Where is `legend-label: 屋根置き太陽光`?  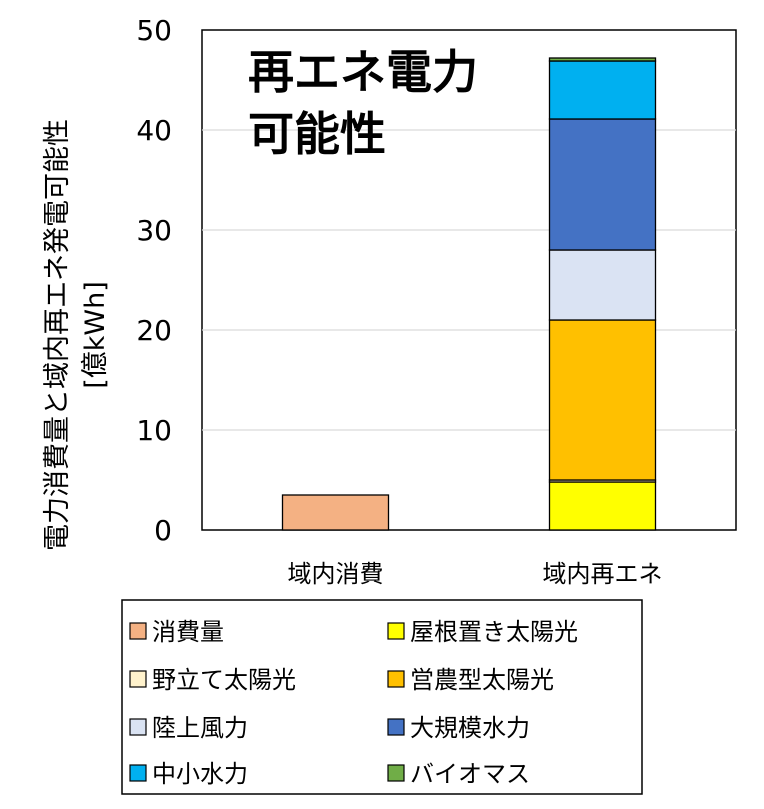
legend-label: 屋根置き太陽光 is located at coordinates (494, 632).